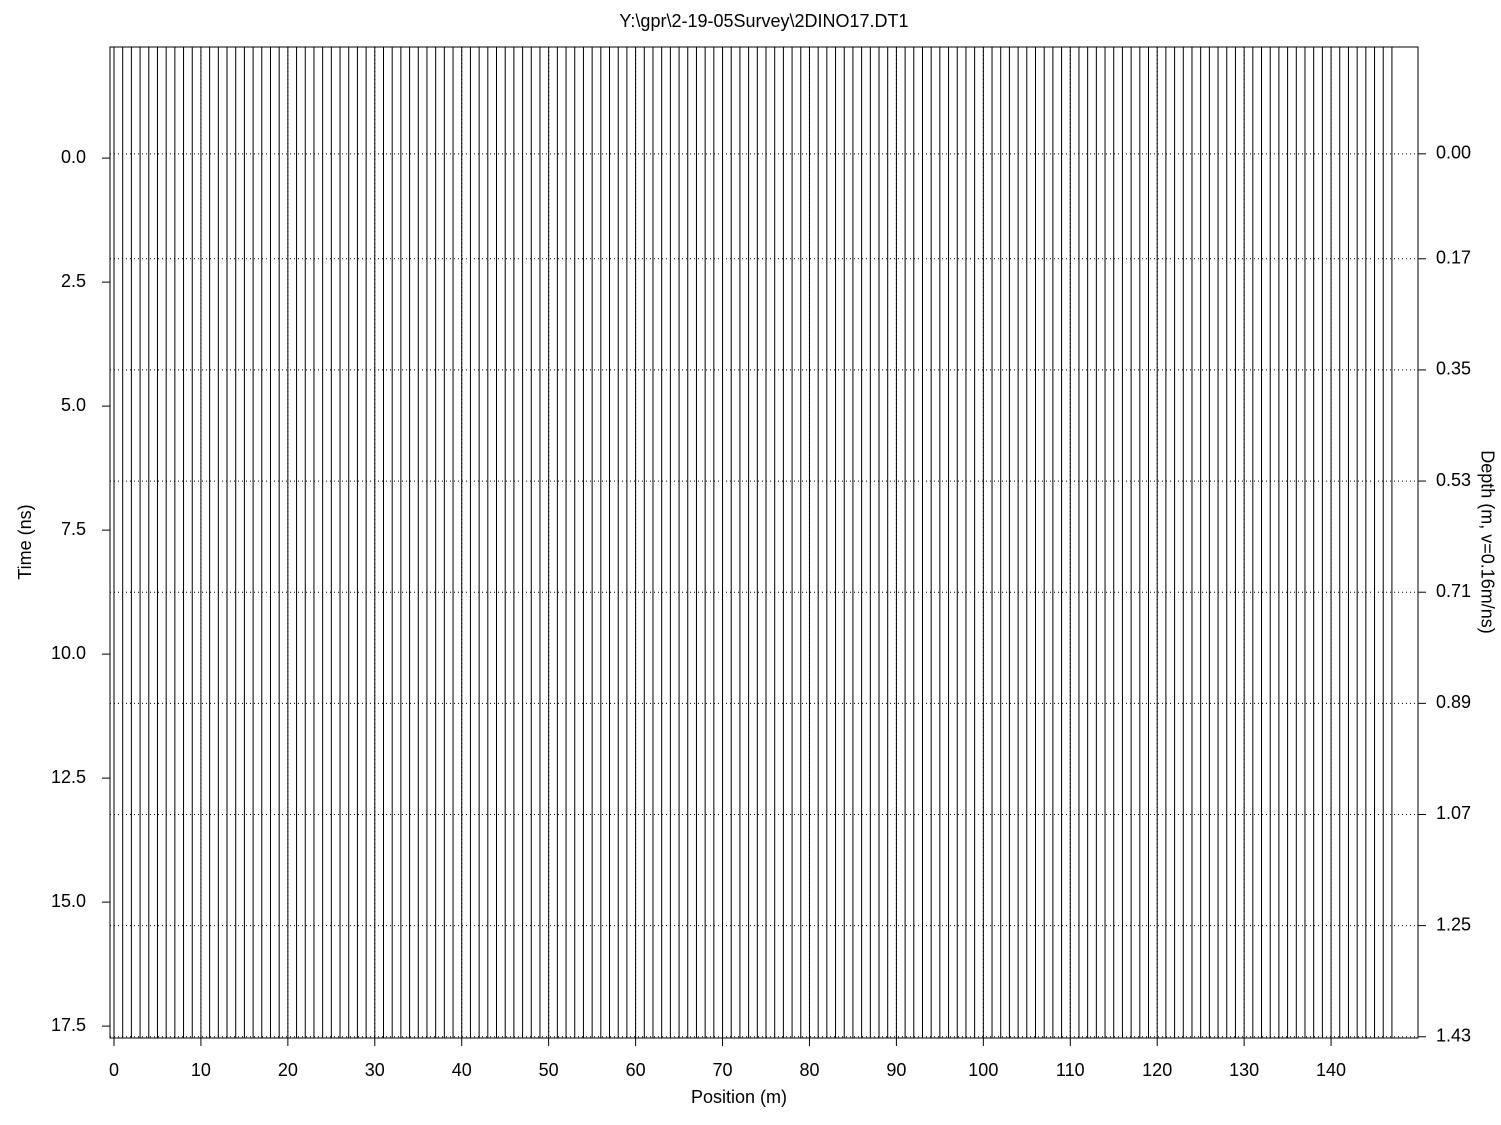  I want to click on x-tick-label: 40, so click(462, 1070).